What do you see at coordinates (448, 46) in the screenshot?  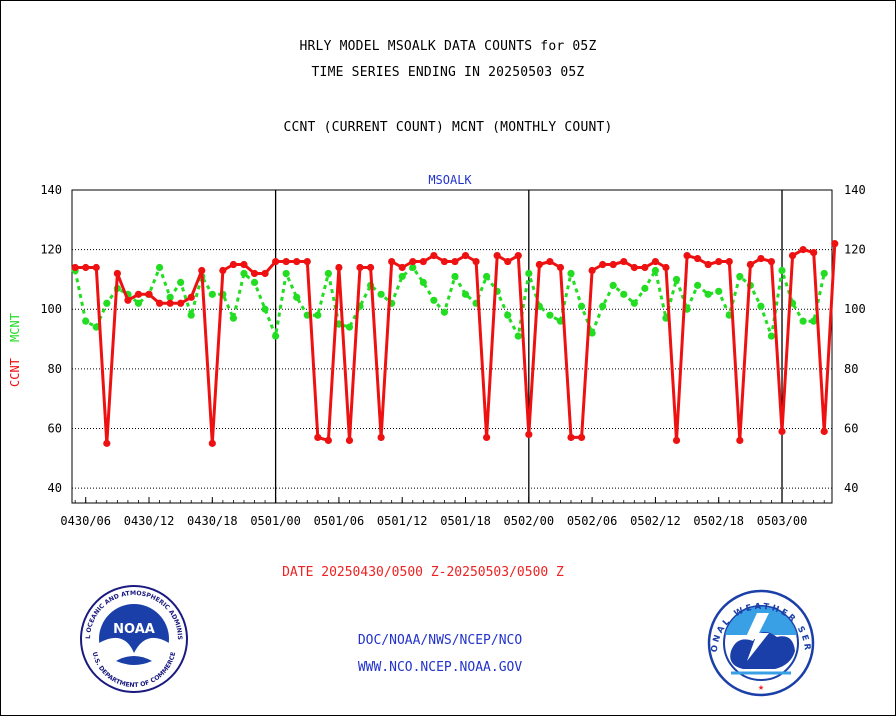 I see `chart-heading-line1: HRLY MODEL MSOALK DATA COUNTS for 05Z` at bounding box center [448, 46].